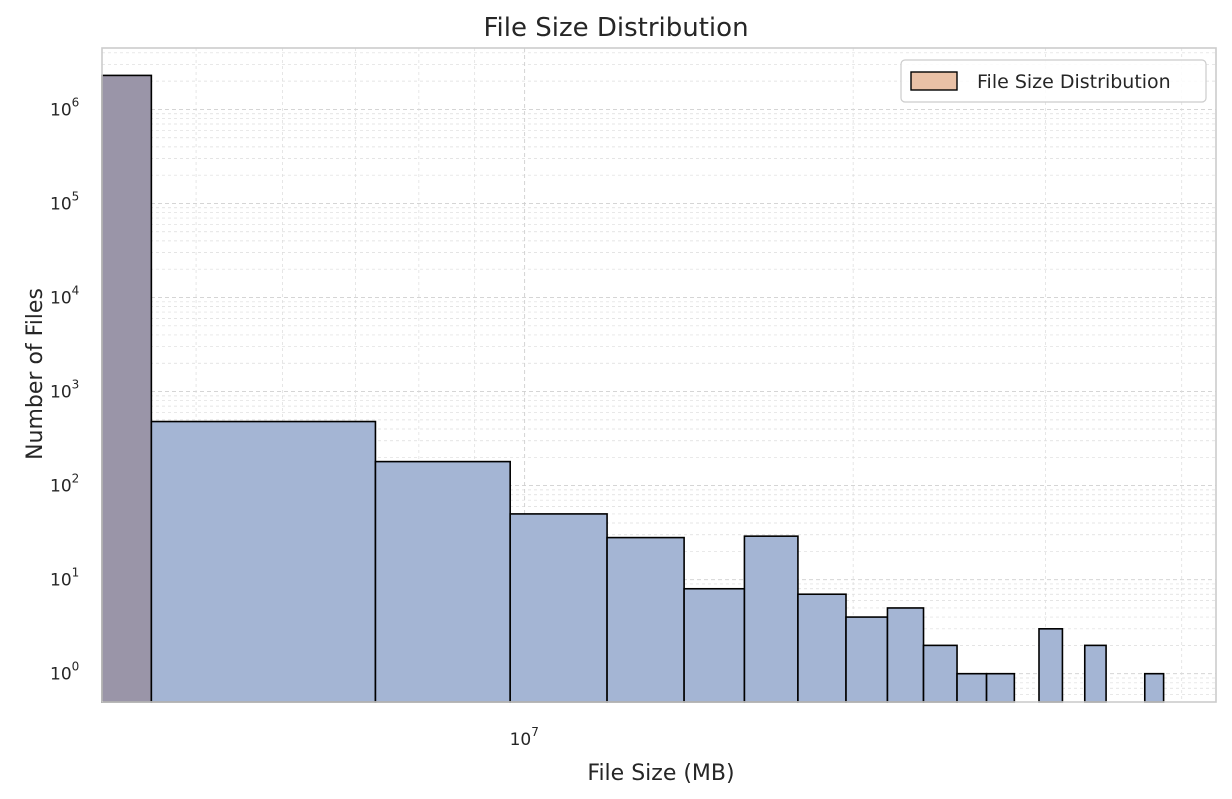 The width and height of the screenshot is (1232, 799). What do you see at coordinates (660, 773) in the screenshot?
I see `x-axis-label: File Size (MB)` at bounding box center [660, 773].